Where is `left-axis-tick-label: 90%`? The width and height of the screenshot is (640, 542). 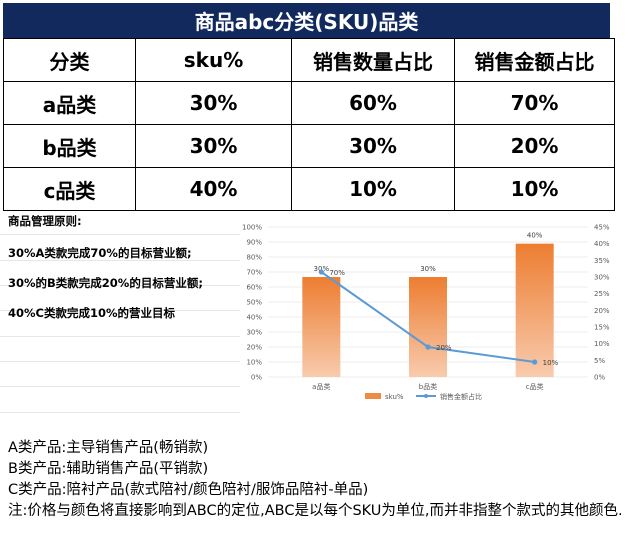
left-axis-tick-label: 90% is located at coordinates (254, 243).